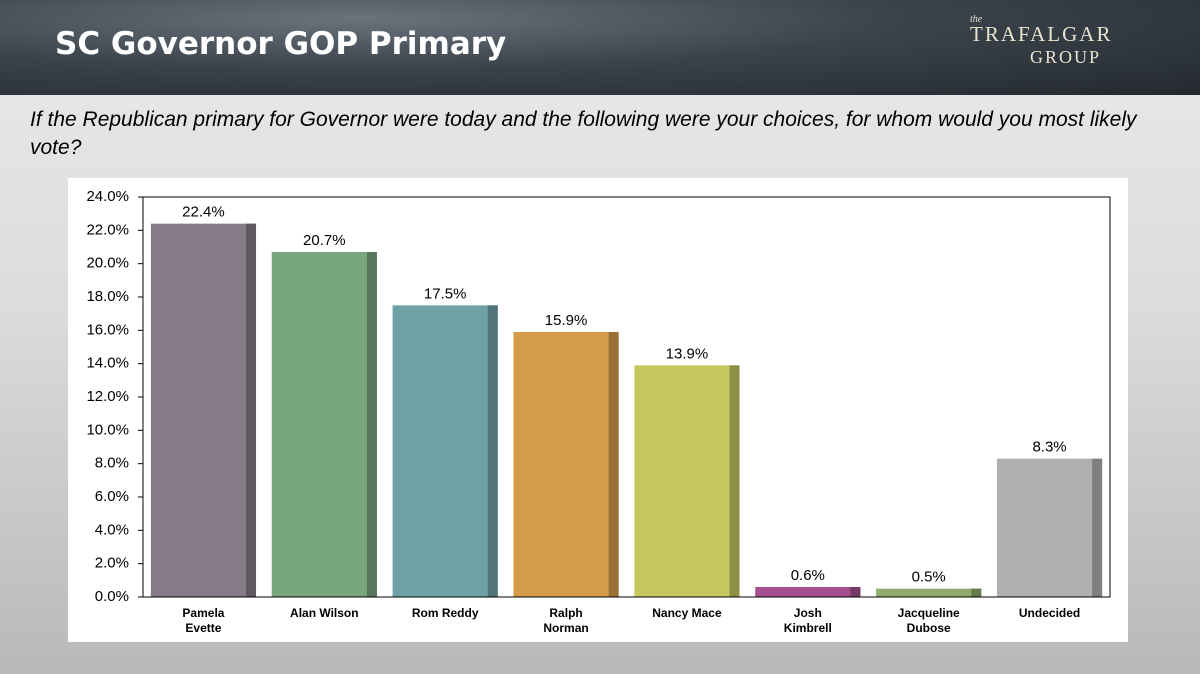  What do you see at coordinates (107, 329) in the screenshot?
I see `y-tick-label: 16.0%` at bounding box center [107, 329].